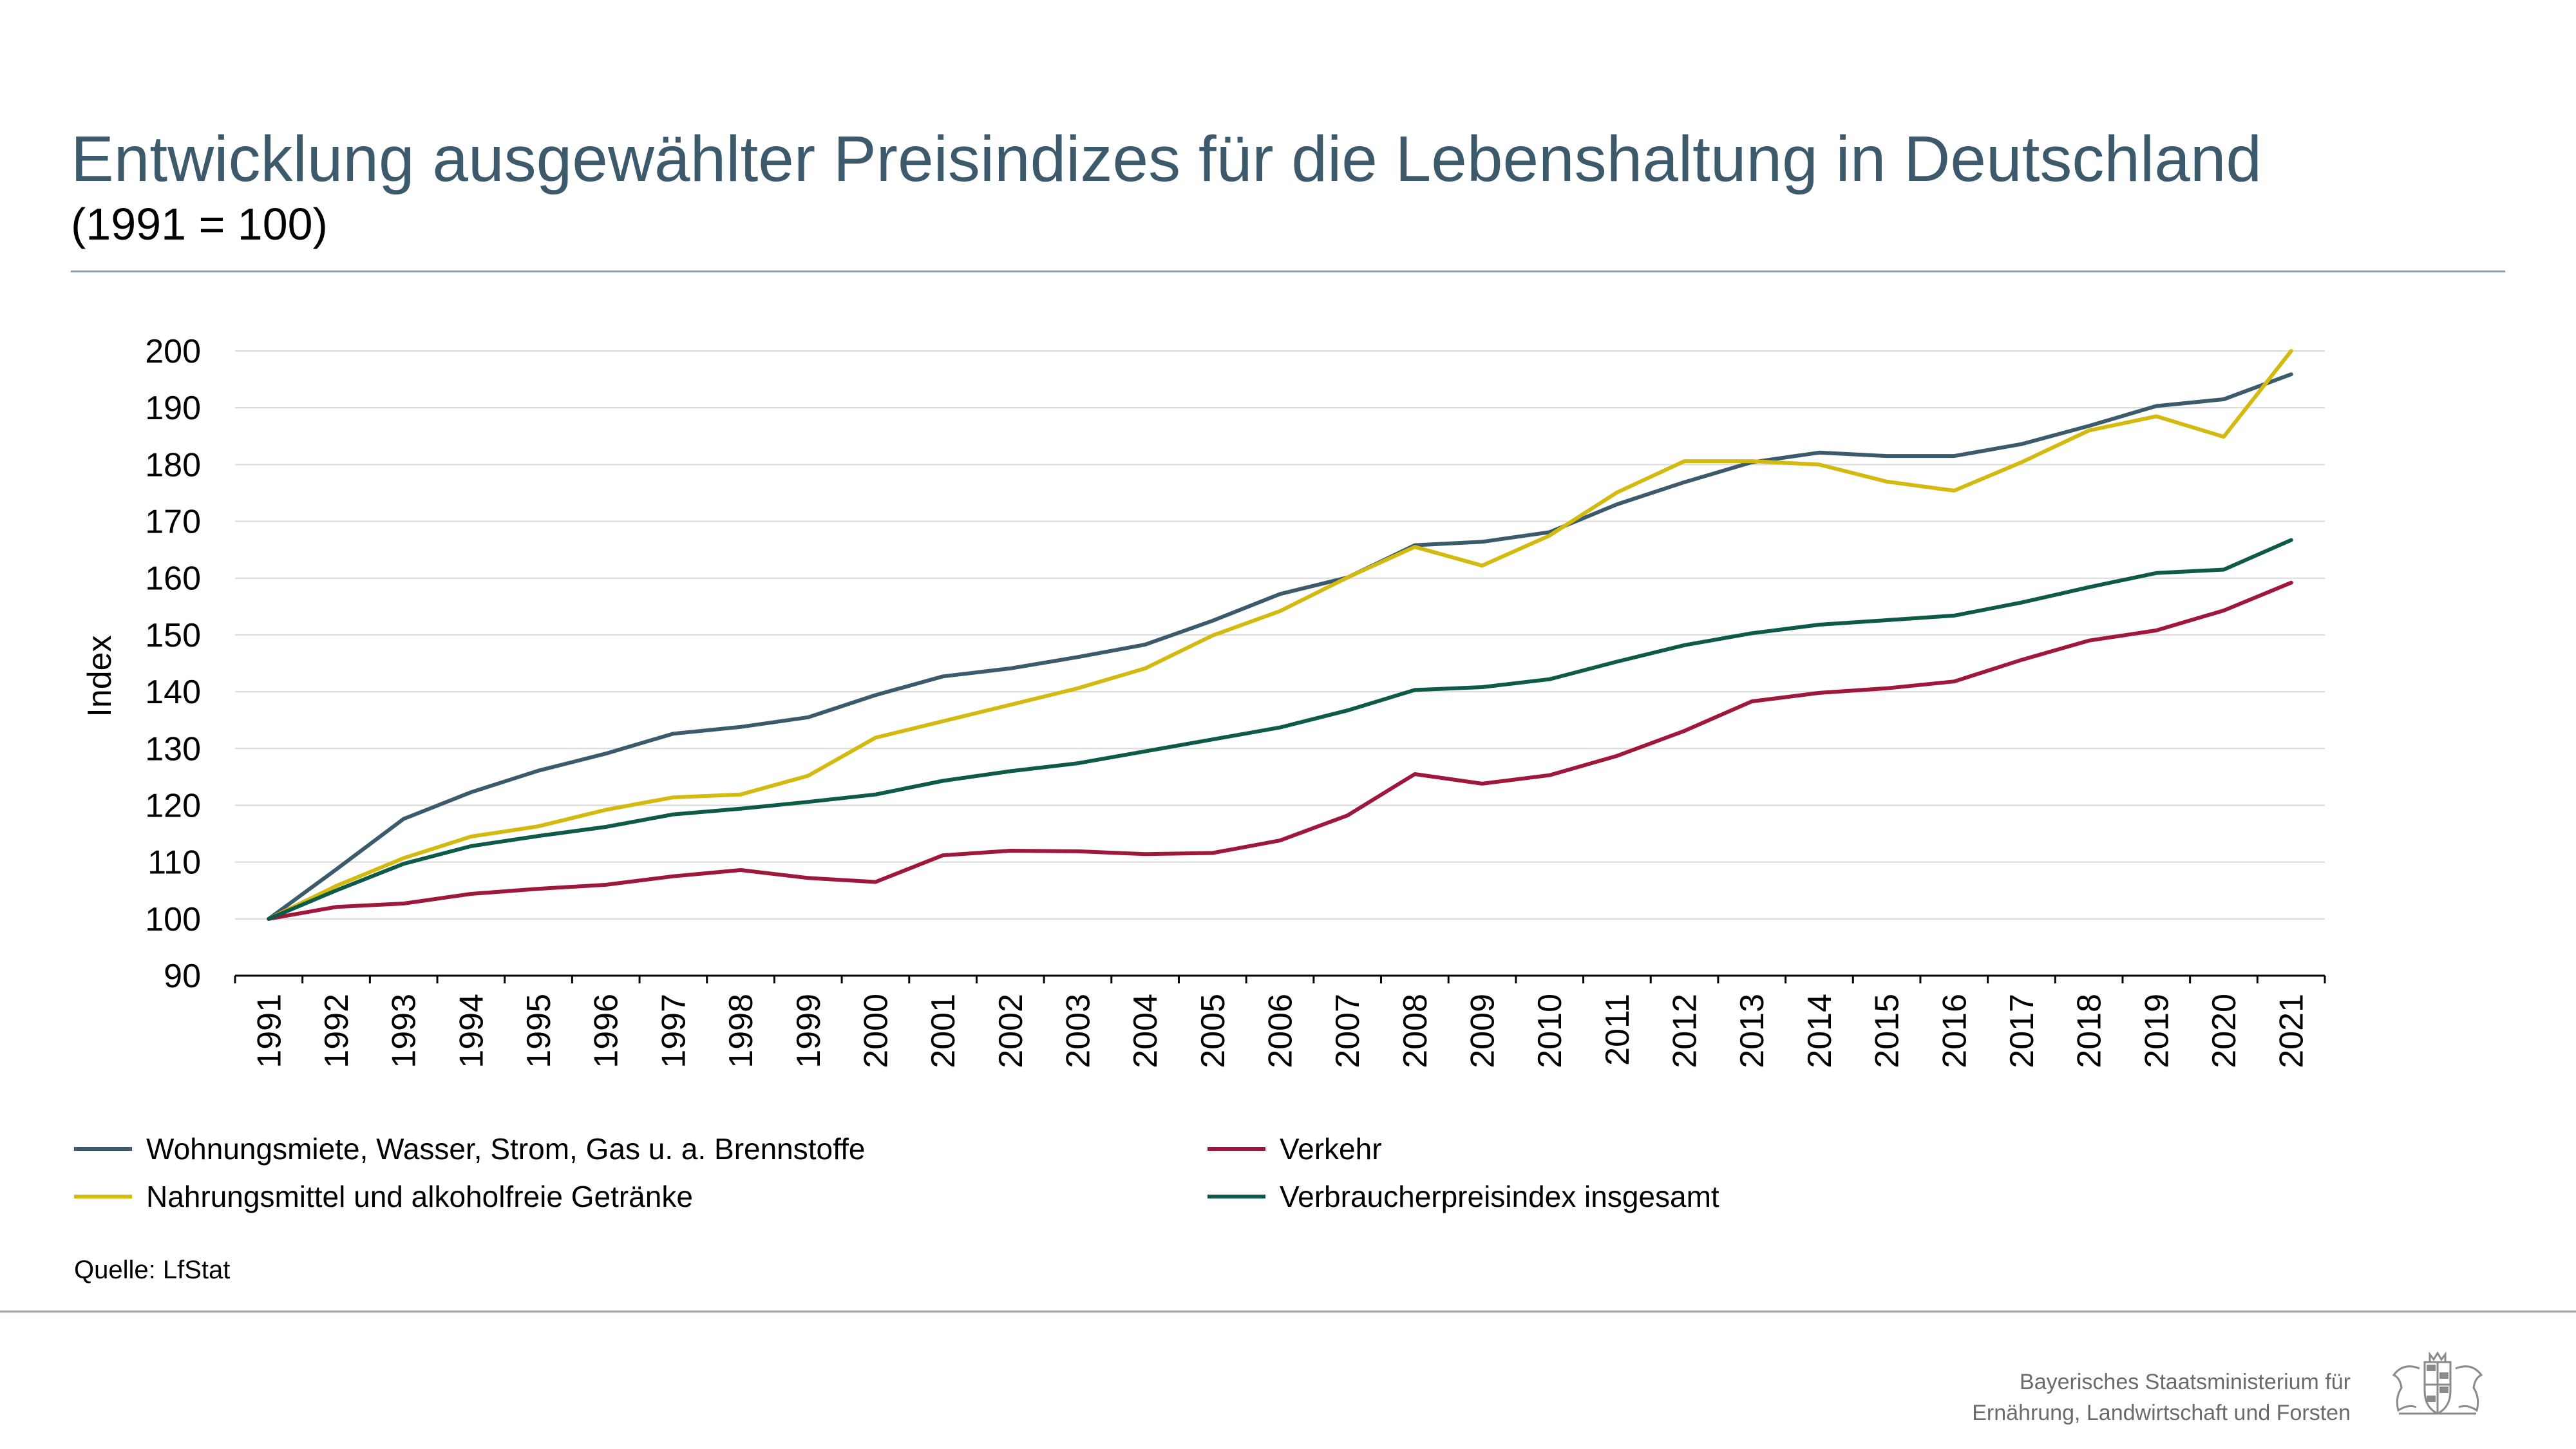 This screenshot has height=1449, width=2576. What do you see at coordinates (742, 1031) in the screenshot?
I see `x-tick-label: 1998` at bounding box center [742, 1031].